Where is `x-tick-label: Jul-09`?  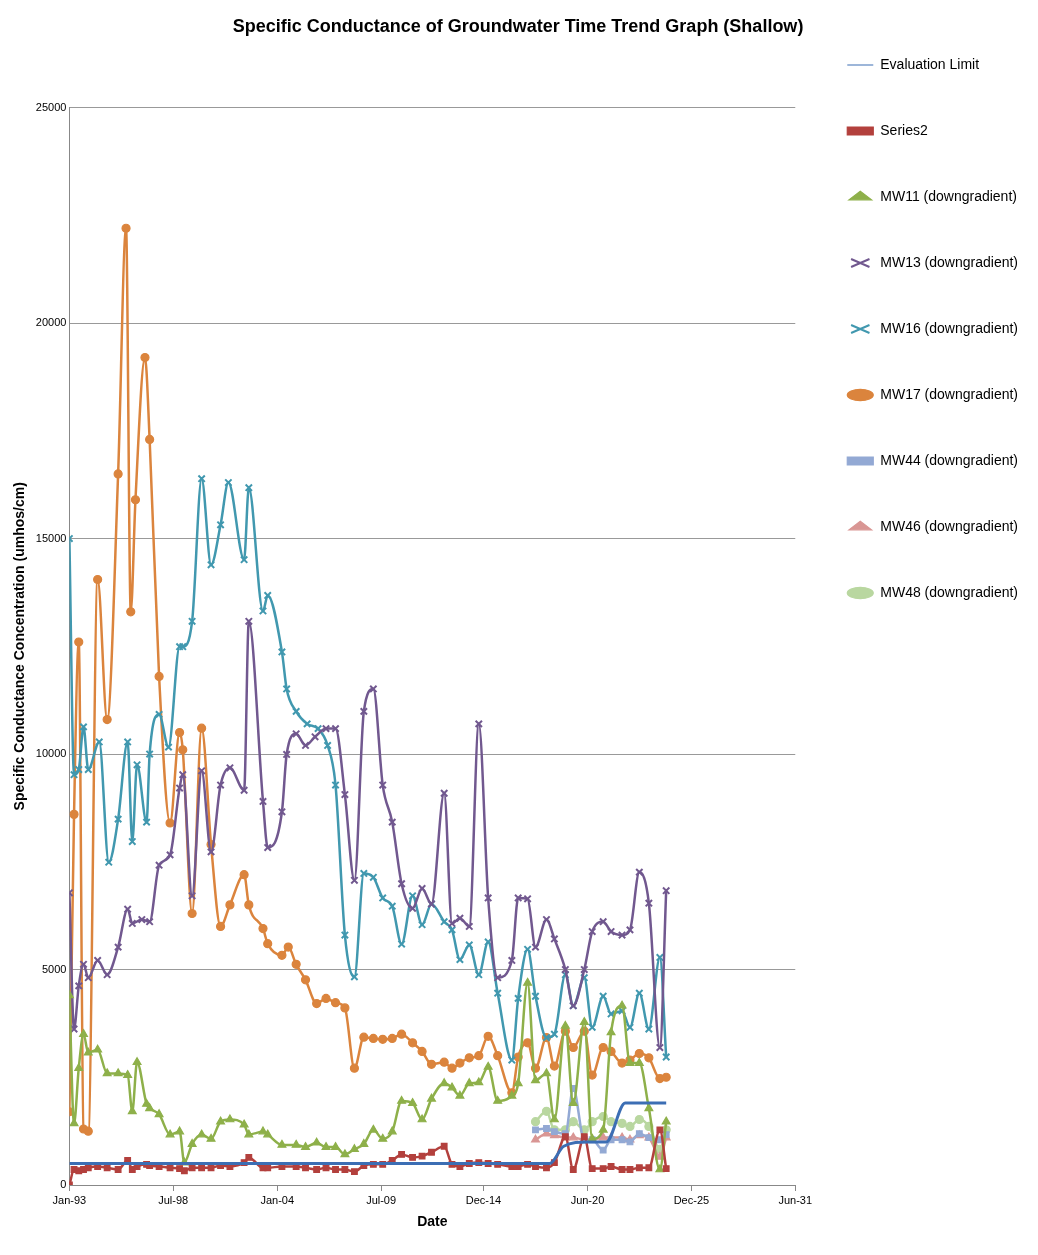
x-tick-label: Jul-09 is located at coordinates (381, 1199).